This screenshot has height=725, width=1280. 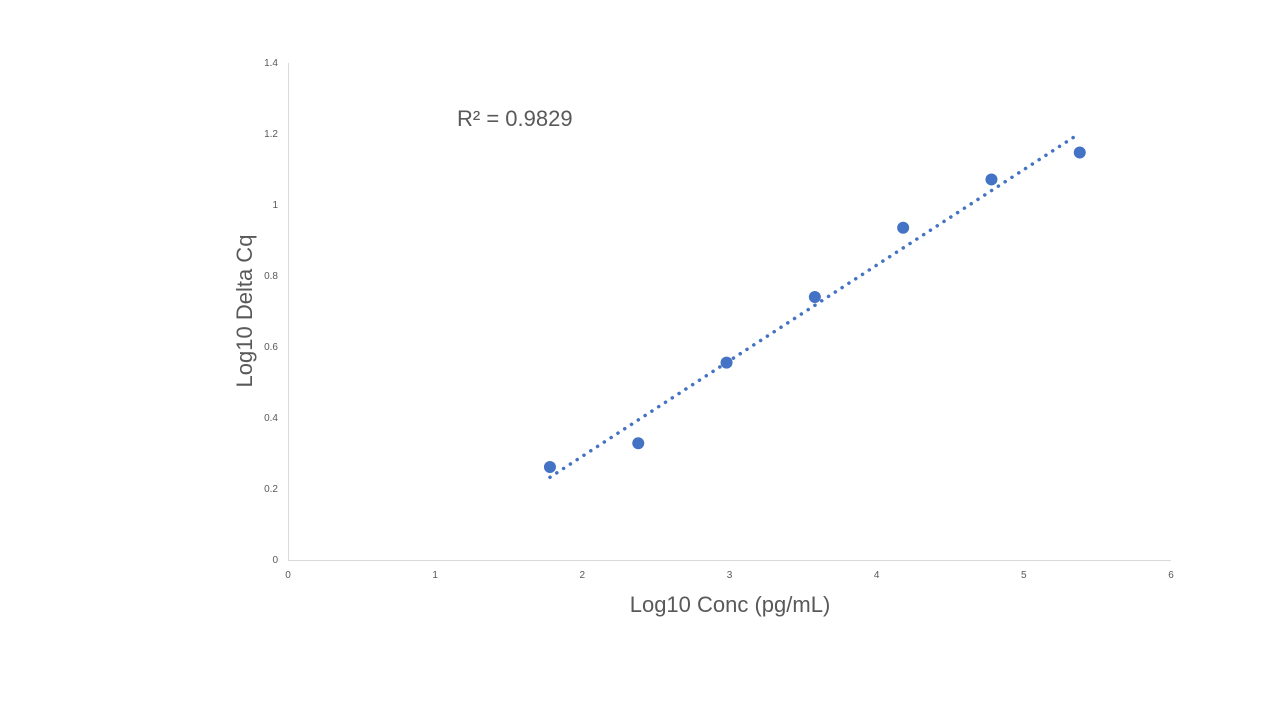 I want to click on y-tick-label: 0, so click(x=275, y=560).